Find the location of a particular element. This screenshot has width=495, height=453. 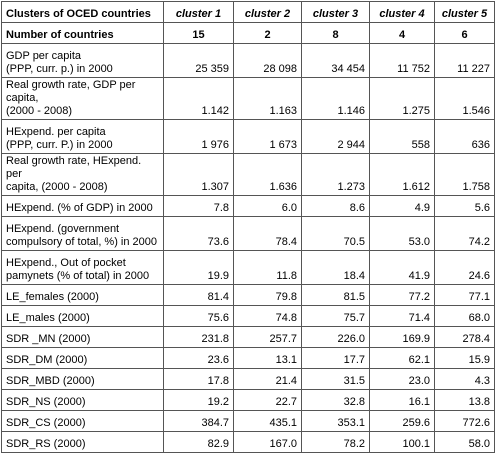

row-label: LE_males (2000) is located at coordinates (82, 316).